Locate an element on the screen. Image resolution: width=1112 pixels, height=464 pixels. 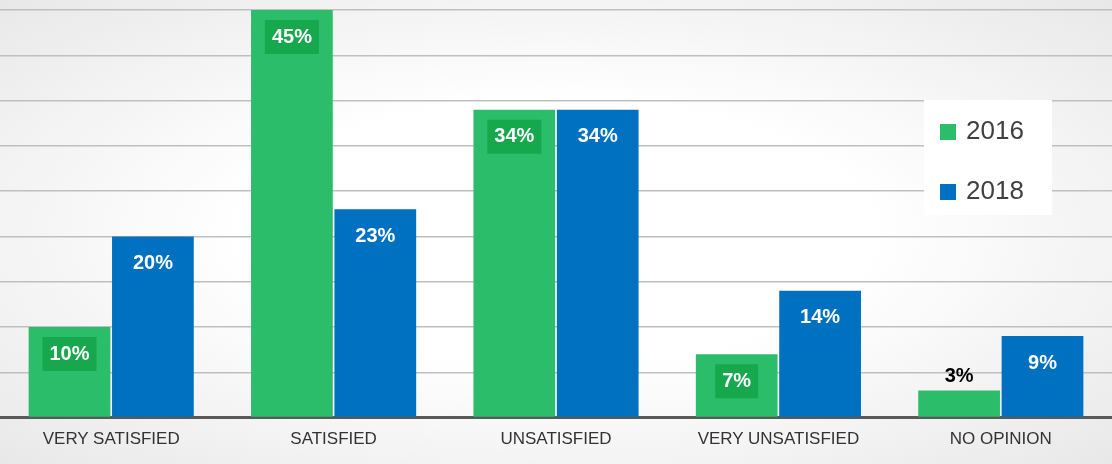
data-label: 45% is located at coordinates (292, 35).